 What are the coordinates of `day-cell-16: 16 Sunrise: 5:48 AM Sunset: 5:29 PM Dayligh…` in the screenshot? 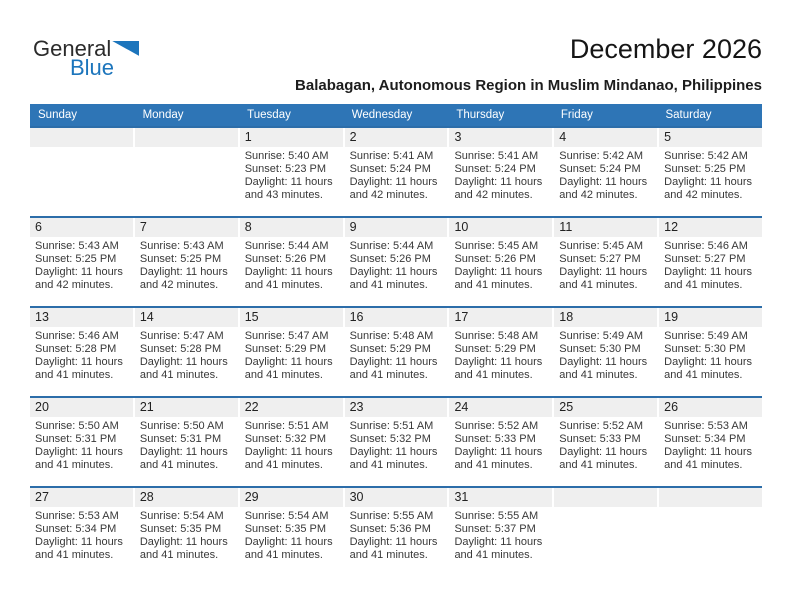 It's located at (396, 352).